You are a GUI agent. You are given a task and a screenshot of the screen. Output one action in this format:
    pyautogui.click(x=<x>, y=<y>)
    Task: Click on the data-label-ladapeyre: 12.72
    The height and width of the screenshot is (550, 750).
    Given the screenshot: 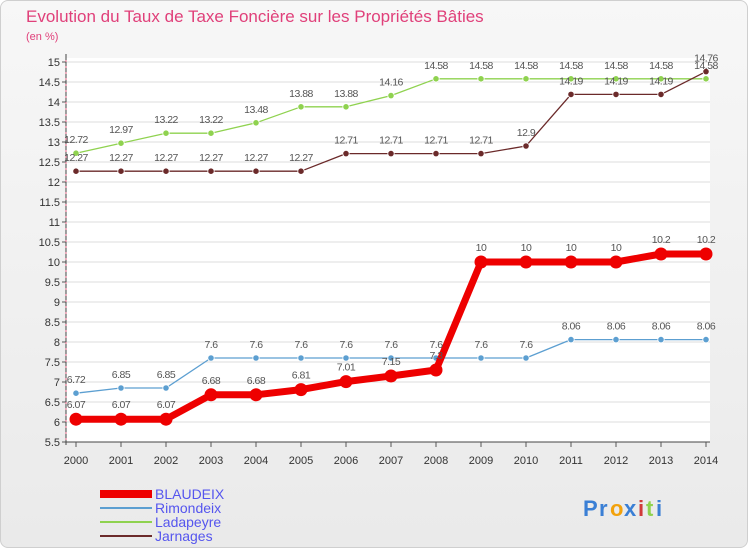 What is the action you would take?
    pyautogui.click(x=76, y=140)
    